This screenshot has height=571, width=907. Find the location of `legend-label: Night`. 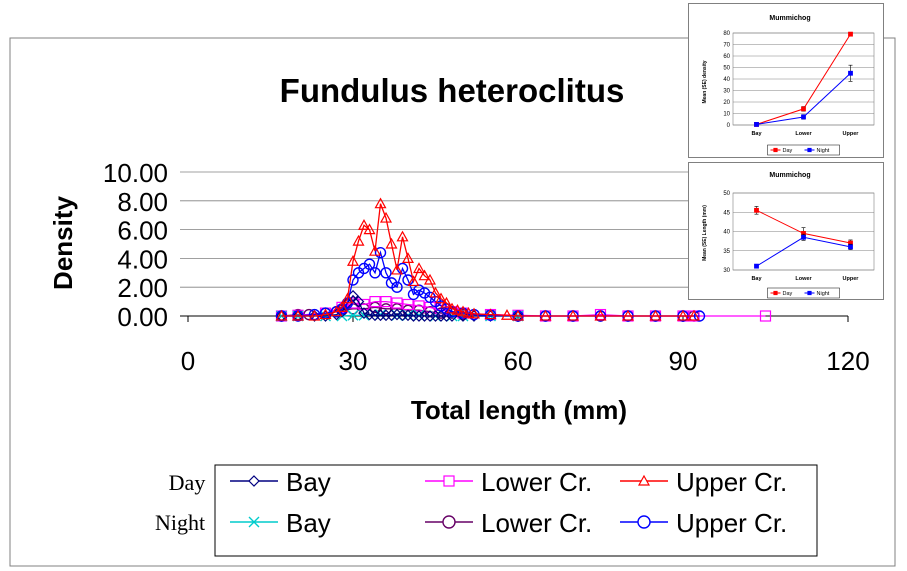

legend-label: Night is located at coordinates (823, 294).